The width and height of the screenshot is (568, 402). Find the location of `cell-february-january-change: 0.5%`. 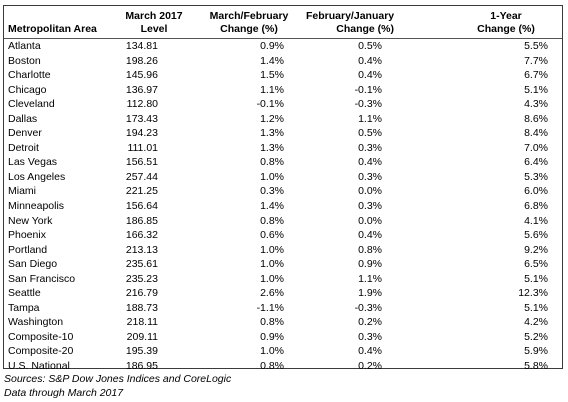

cell-february-january-change: 0.5% is located at coordinates (370, 133).